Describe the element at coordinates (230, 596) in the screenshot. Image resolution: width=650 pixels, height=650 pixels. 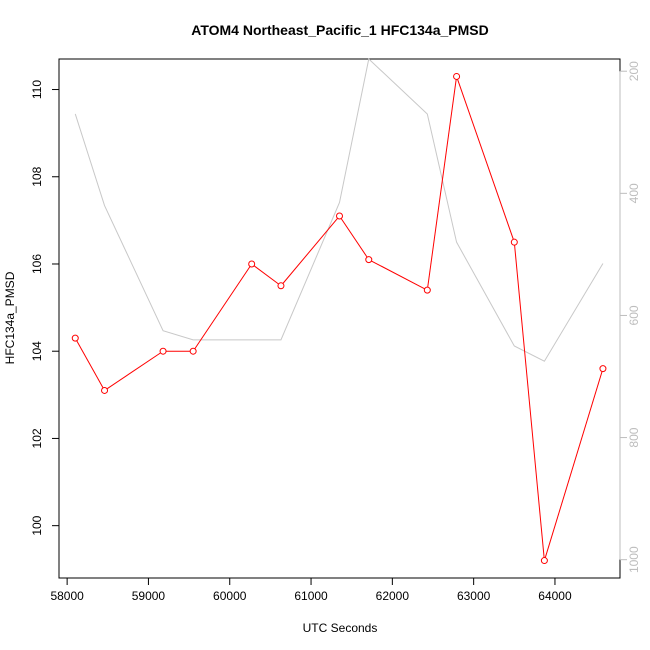
I see `x-tick-label: 60000` at that location.